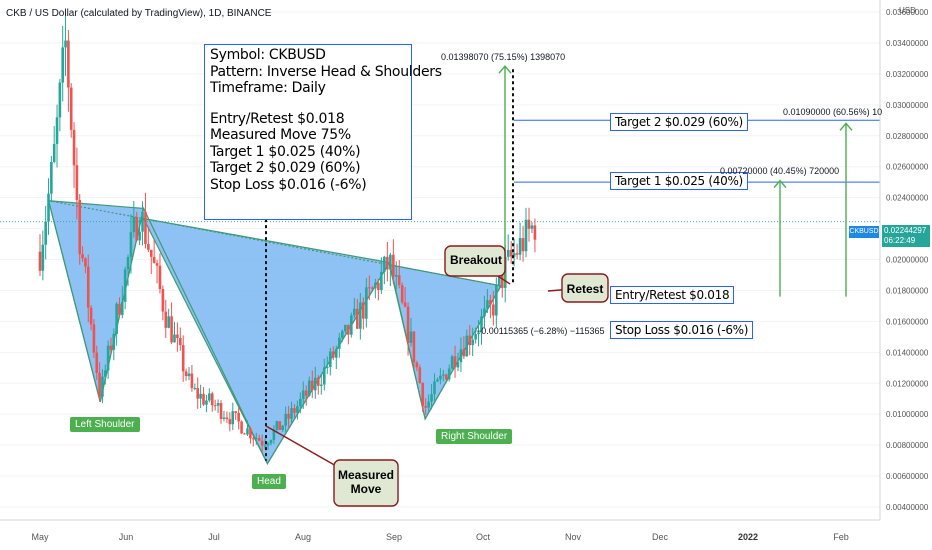  What do you see at coordinates (672, 295) in the screenshot?
I see `entry-label: Entry/Retest $0.018` at bounding box center [672, 295].